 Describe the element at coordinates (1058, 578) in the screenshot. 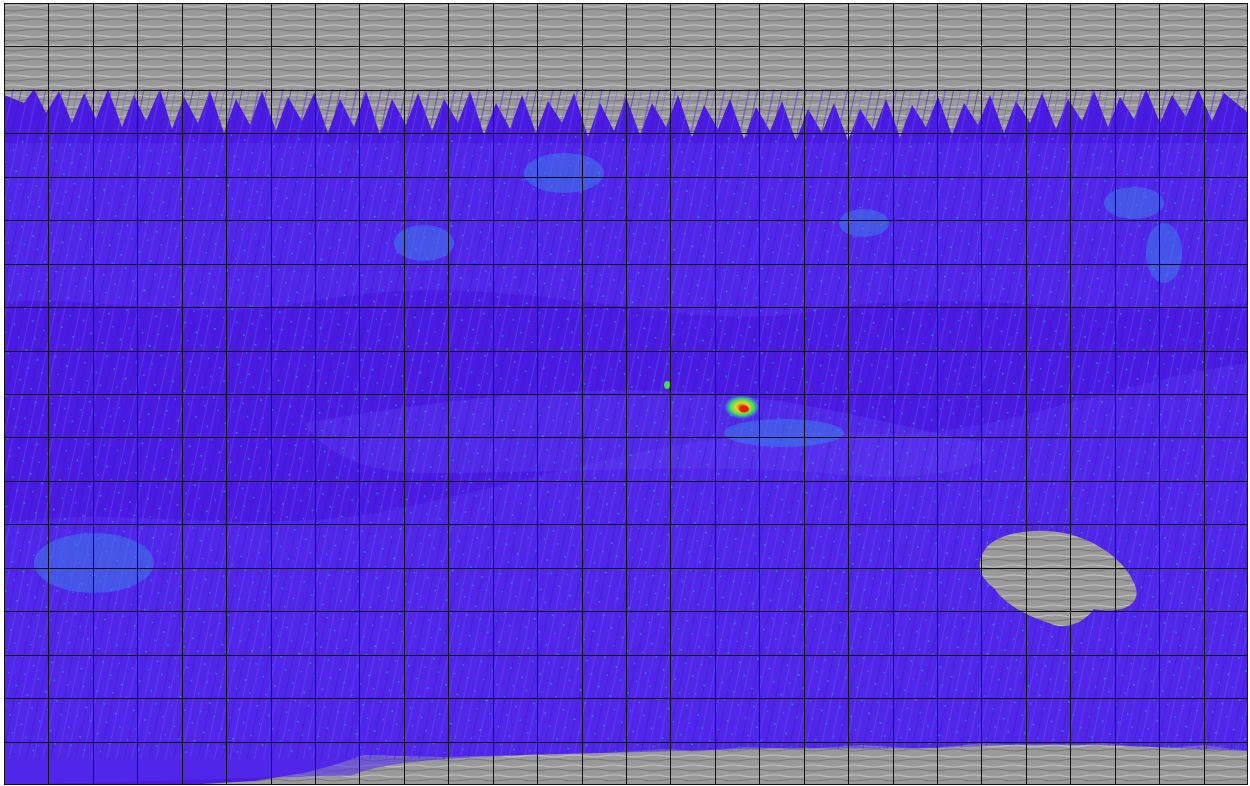

I see `southern-basin-terrain` at that location.